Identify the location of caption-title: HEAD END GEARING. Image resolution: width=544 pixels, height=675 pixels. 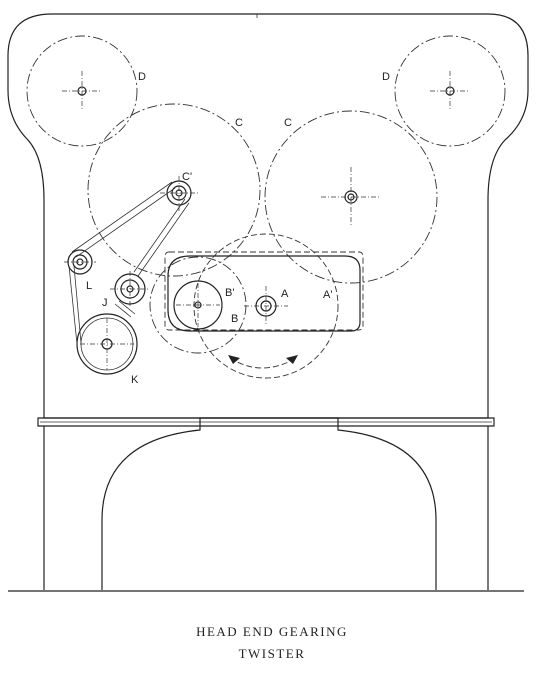
(272, 631).